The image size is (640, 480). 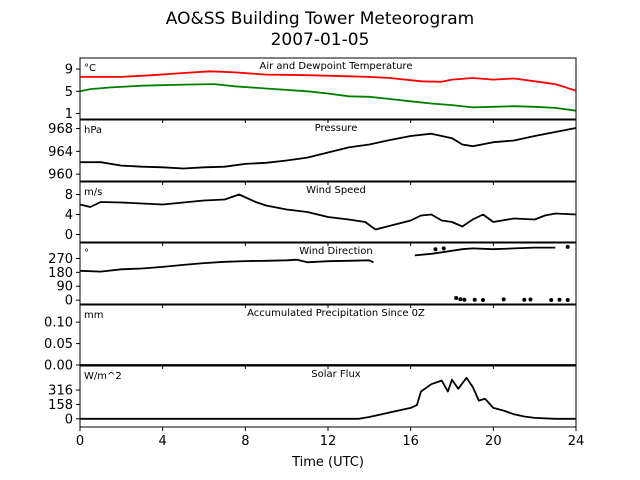 What do you see at coordinates (576, 441) in the screenshot?
I see `x-tick-label: 24` at bounding box center [576, 441].